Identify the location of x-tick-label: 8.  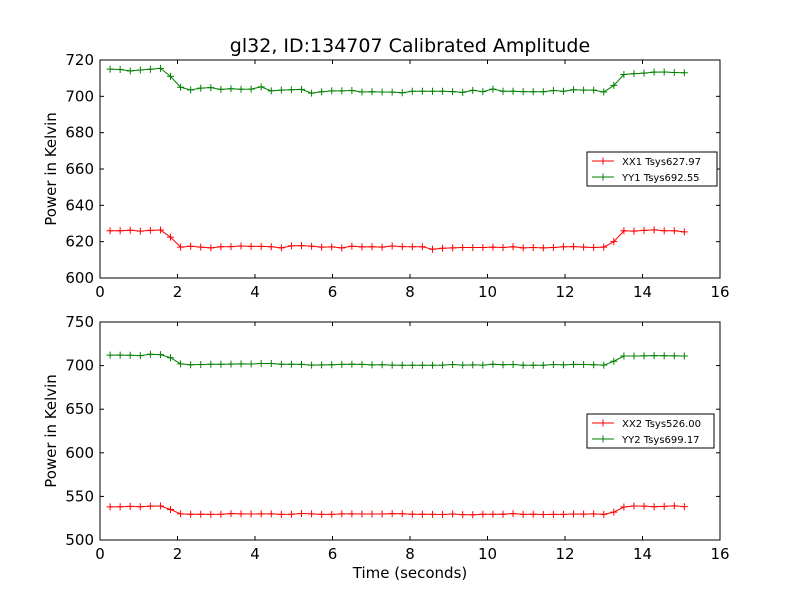
(410, 292).